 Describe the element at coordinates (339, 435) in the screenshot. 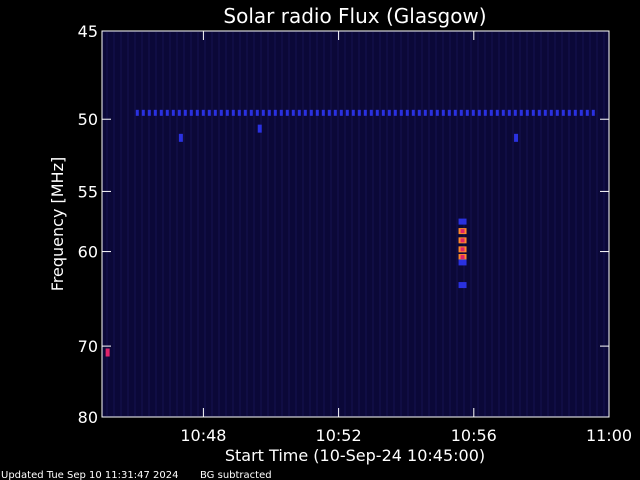

I see `x-tick-label: 10:52` at that location.